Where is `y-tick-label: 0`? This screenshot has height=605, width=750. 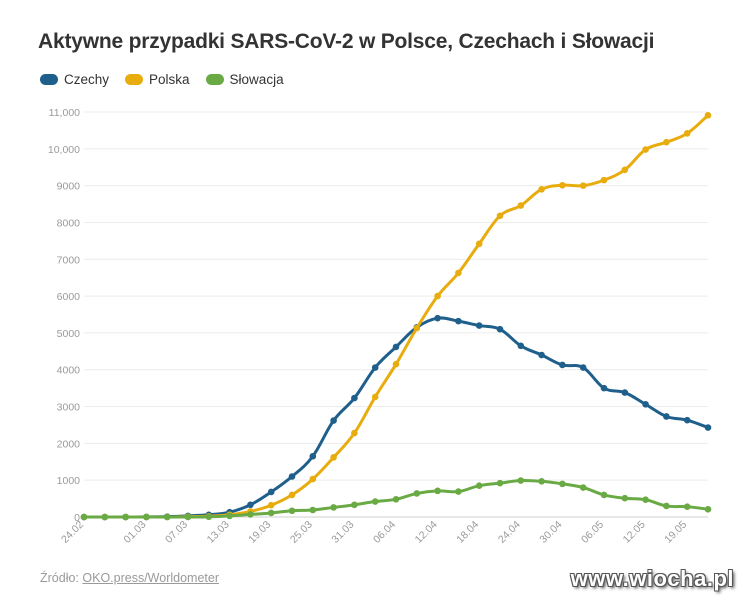
y-tick-label: 0 is located at coordinates (77, 518).